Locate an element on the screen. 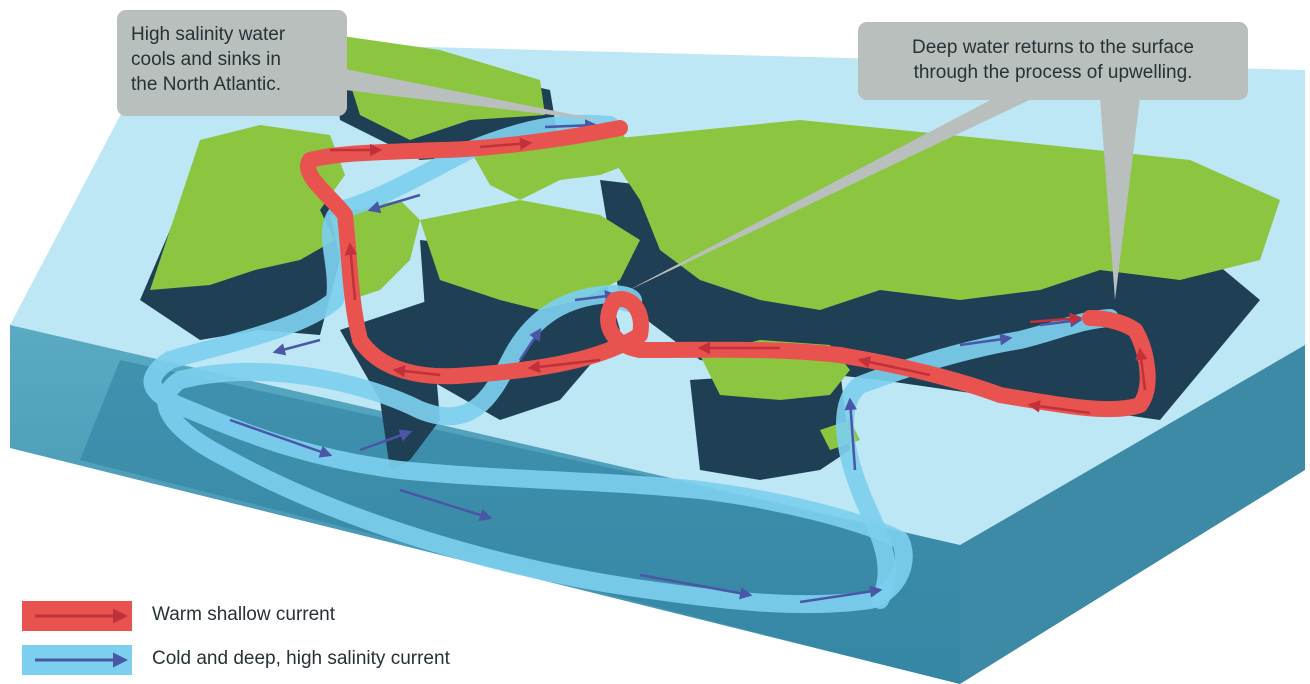 The height and width of the screenshot is (684, 1310). north-america is located at coordinates (247, 207).